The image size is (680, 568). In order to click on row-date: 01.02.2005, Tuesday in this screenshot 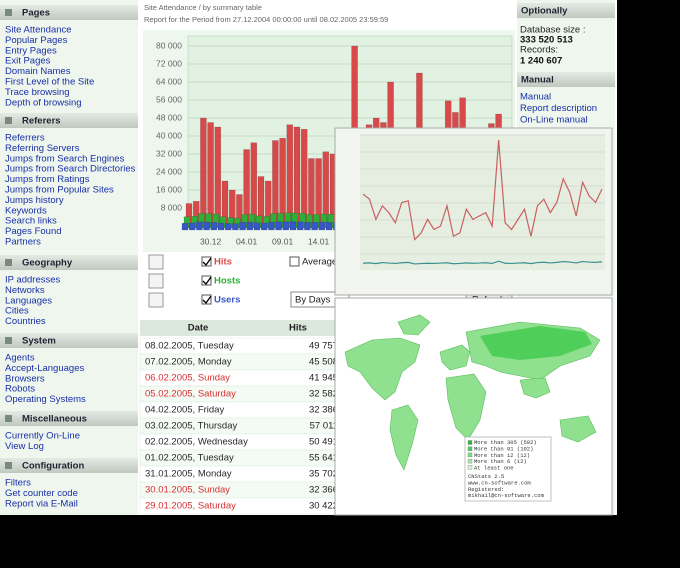, I will do `click(189, 458)`.